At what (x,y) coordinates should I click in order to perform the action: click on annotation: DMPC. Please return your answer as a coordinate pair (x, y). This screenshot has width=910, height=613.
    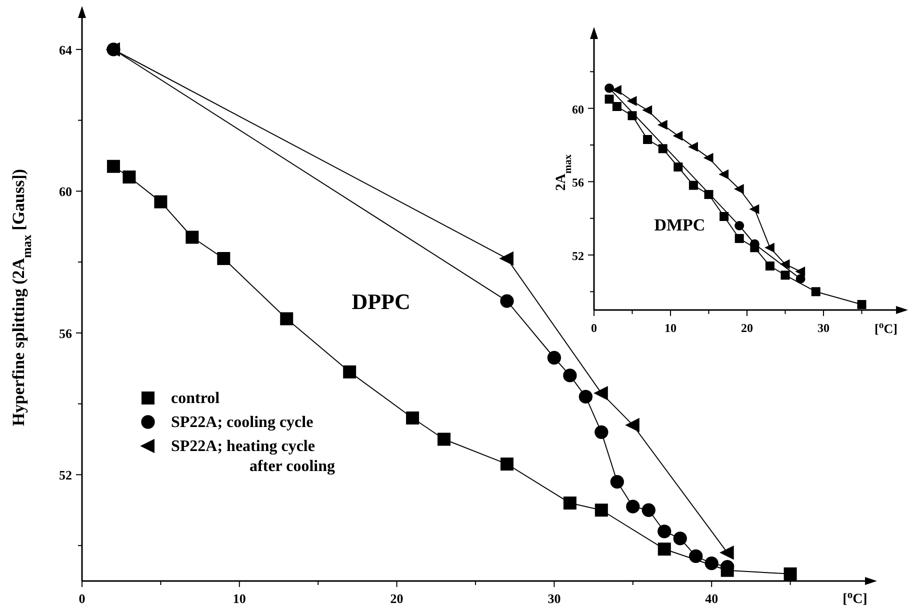
    Looking at the image, I should click on (680, 224).